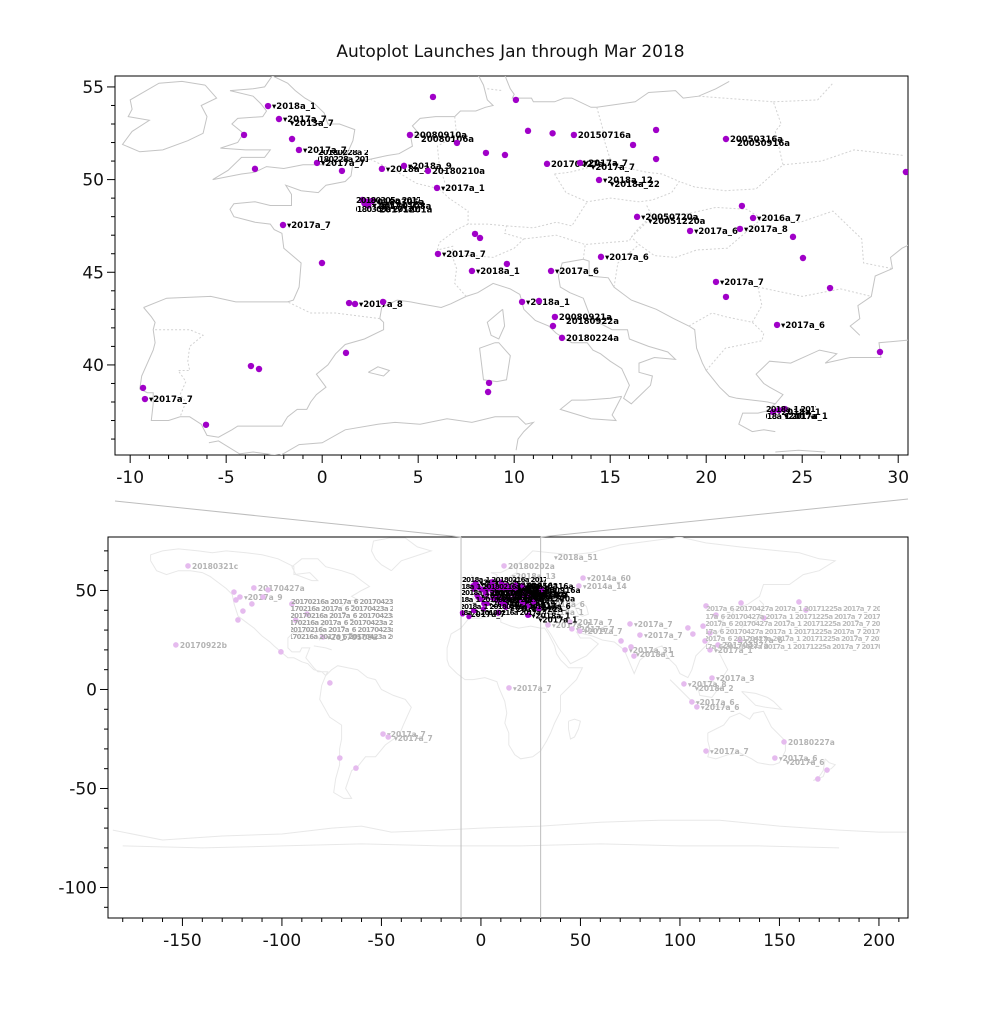 Image resolution: width=1003 pixels, height=1014 pixels. Describe the element at coordinates (83, 789) in the screenshot. I see `y-tick-label: -50` at that location.